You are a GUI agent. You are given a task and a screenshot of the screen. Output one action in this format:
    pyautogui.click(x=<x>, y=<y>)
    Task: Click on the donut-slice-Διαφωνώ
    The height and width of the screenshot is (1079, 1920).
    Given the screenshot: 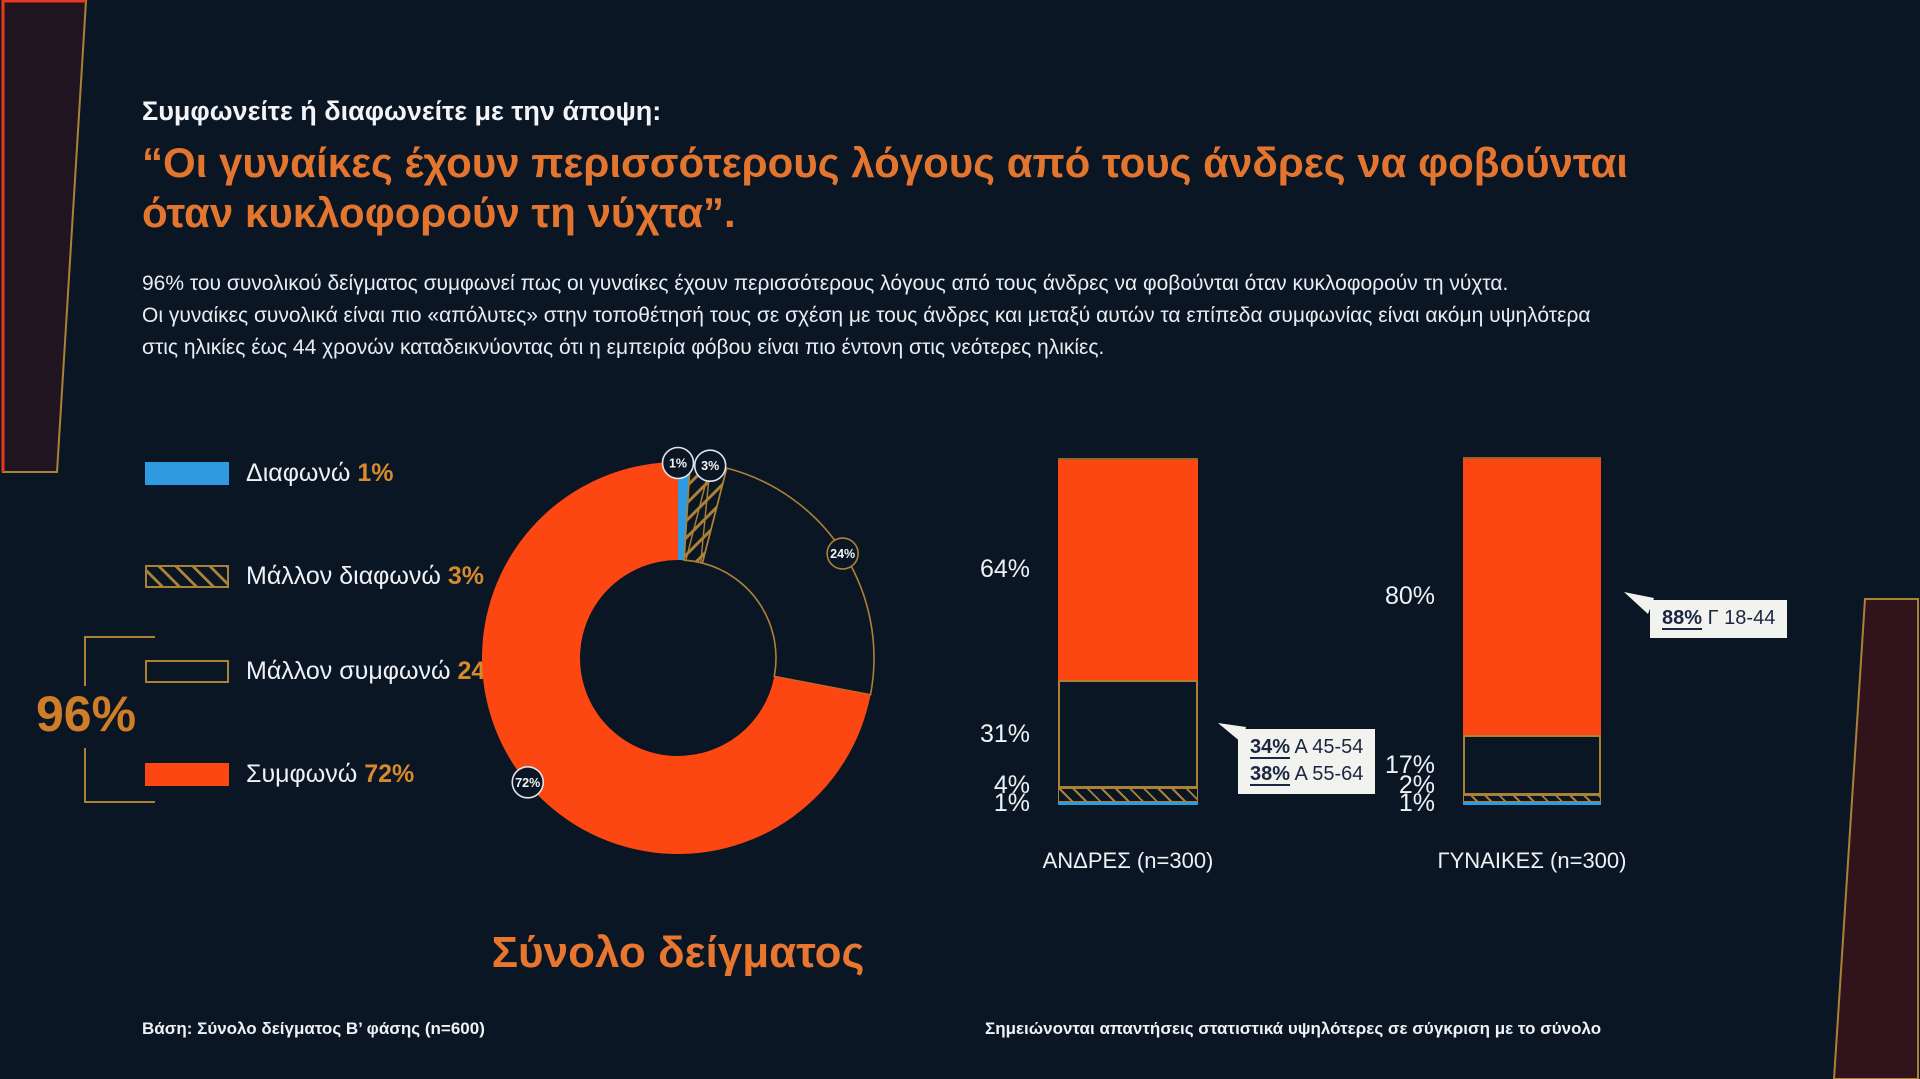 What is the action you would take?
    pyautogui.click(x=684, y=511)
    